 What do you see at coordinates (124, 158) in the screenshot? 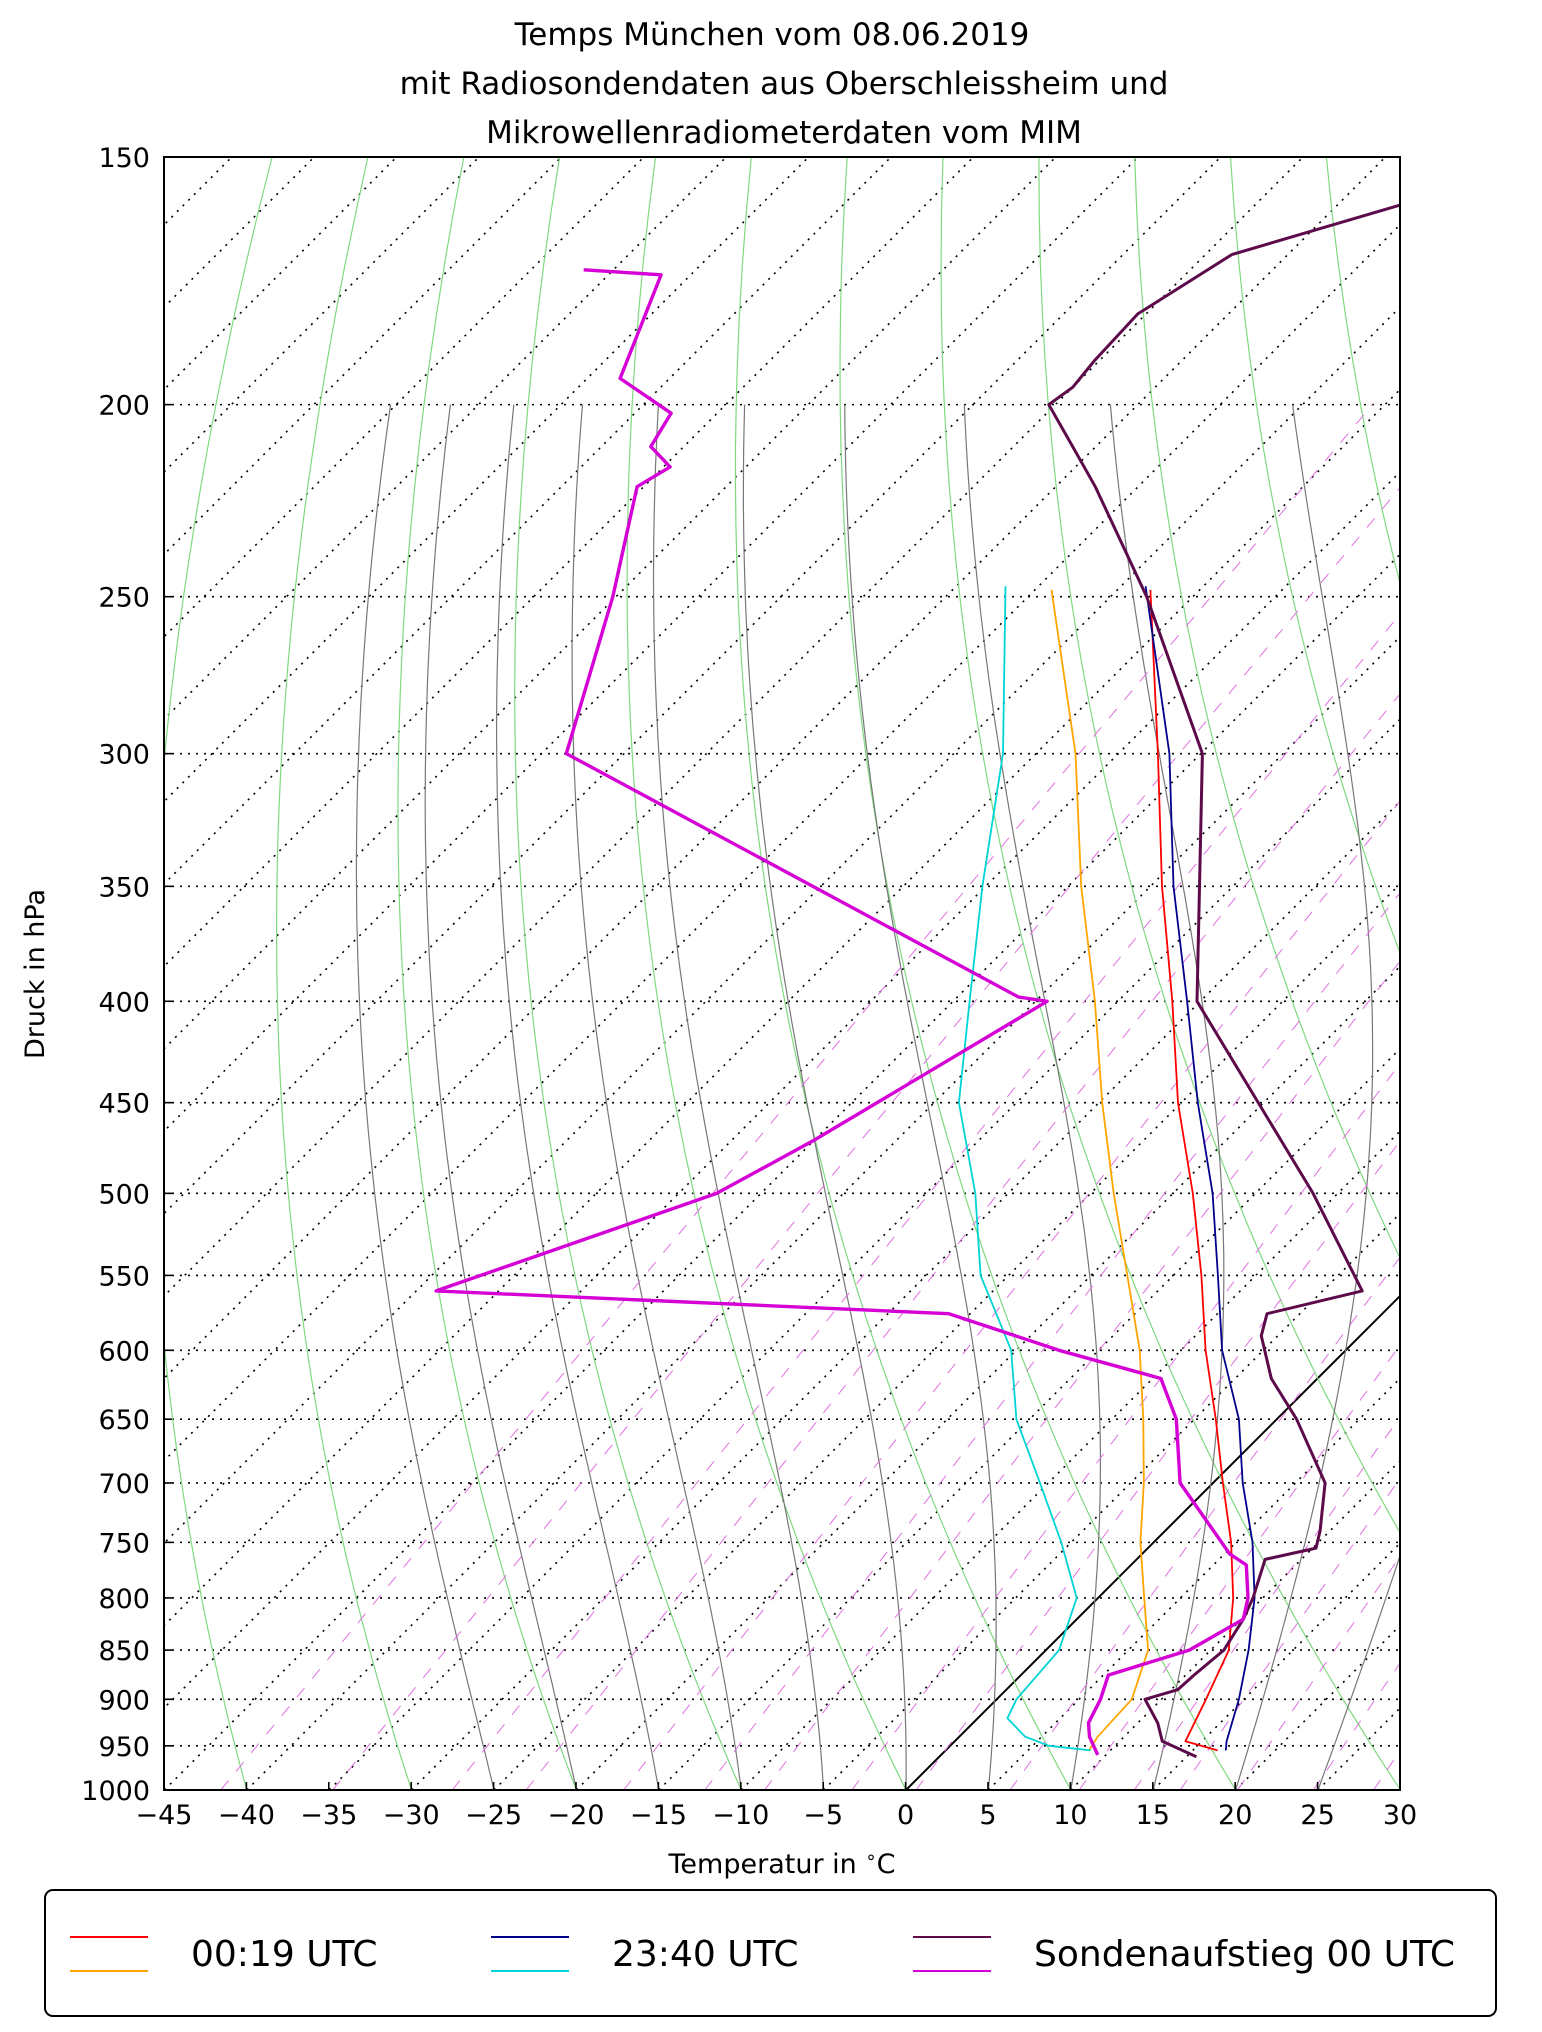
I see `y-tick-label: 150` at bounding box center [124, 158].